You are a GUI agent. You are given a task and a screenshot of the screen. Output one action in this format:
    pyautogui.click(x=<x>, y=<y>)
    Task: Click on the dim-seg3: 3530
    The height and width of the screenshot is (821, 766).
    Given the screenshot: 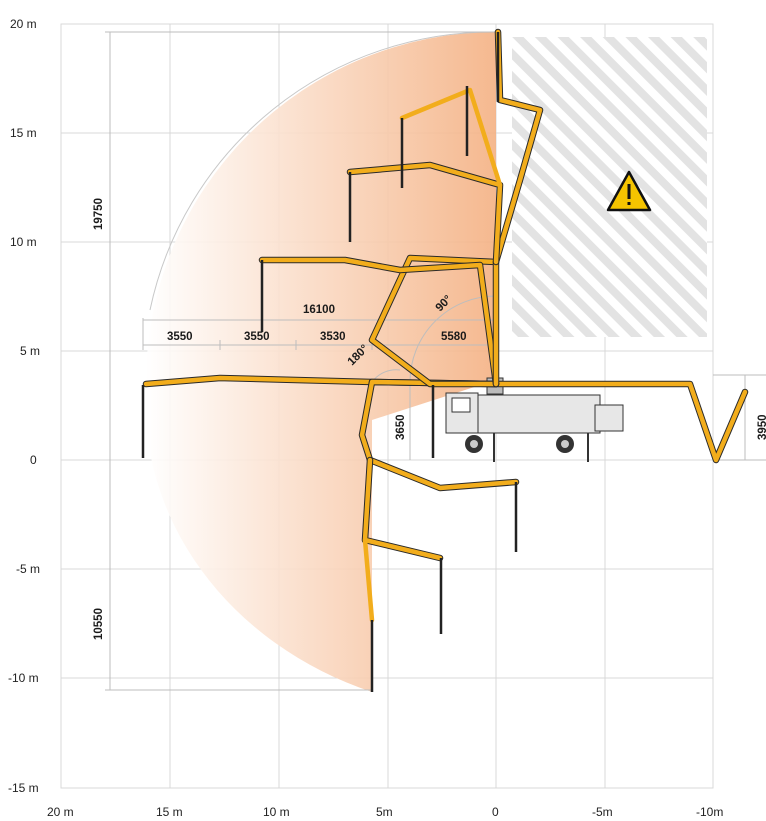 What is the action you would take?
    pyautogui.click(x=333, y=337)
    